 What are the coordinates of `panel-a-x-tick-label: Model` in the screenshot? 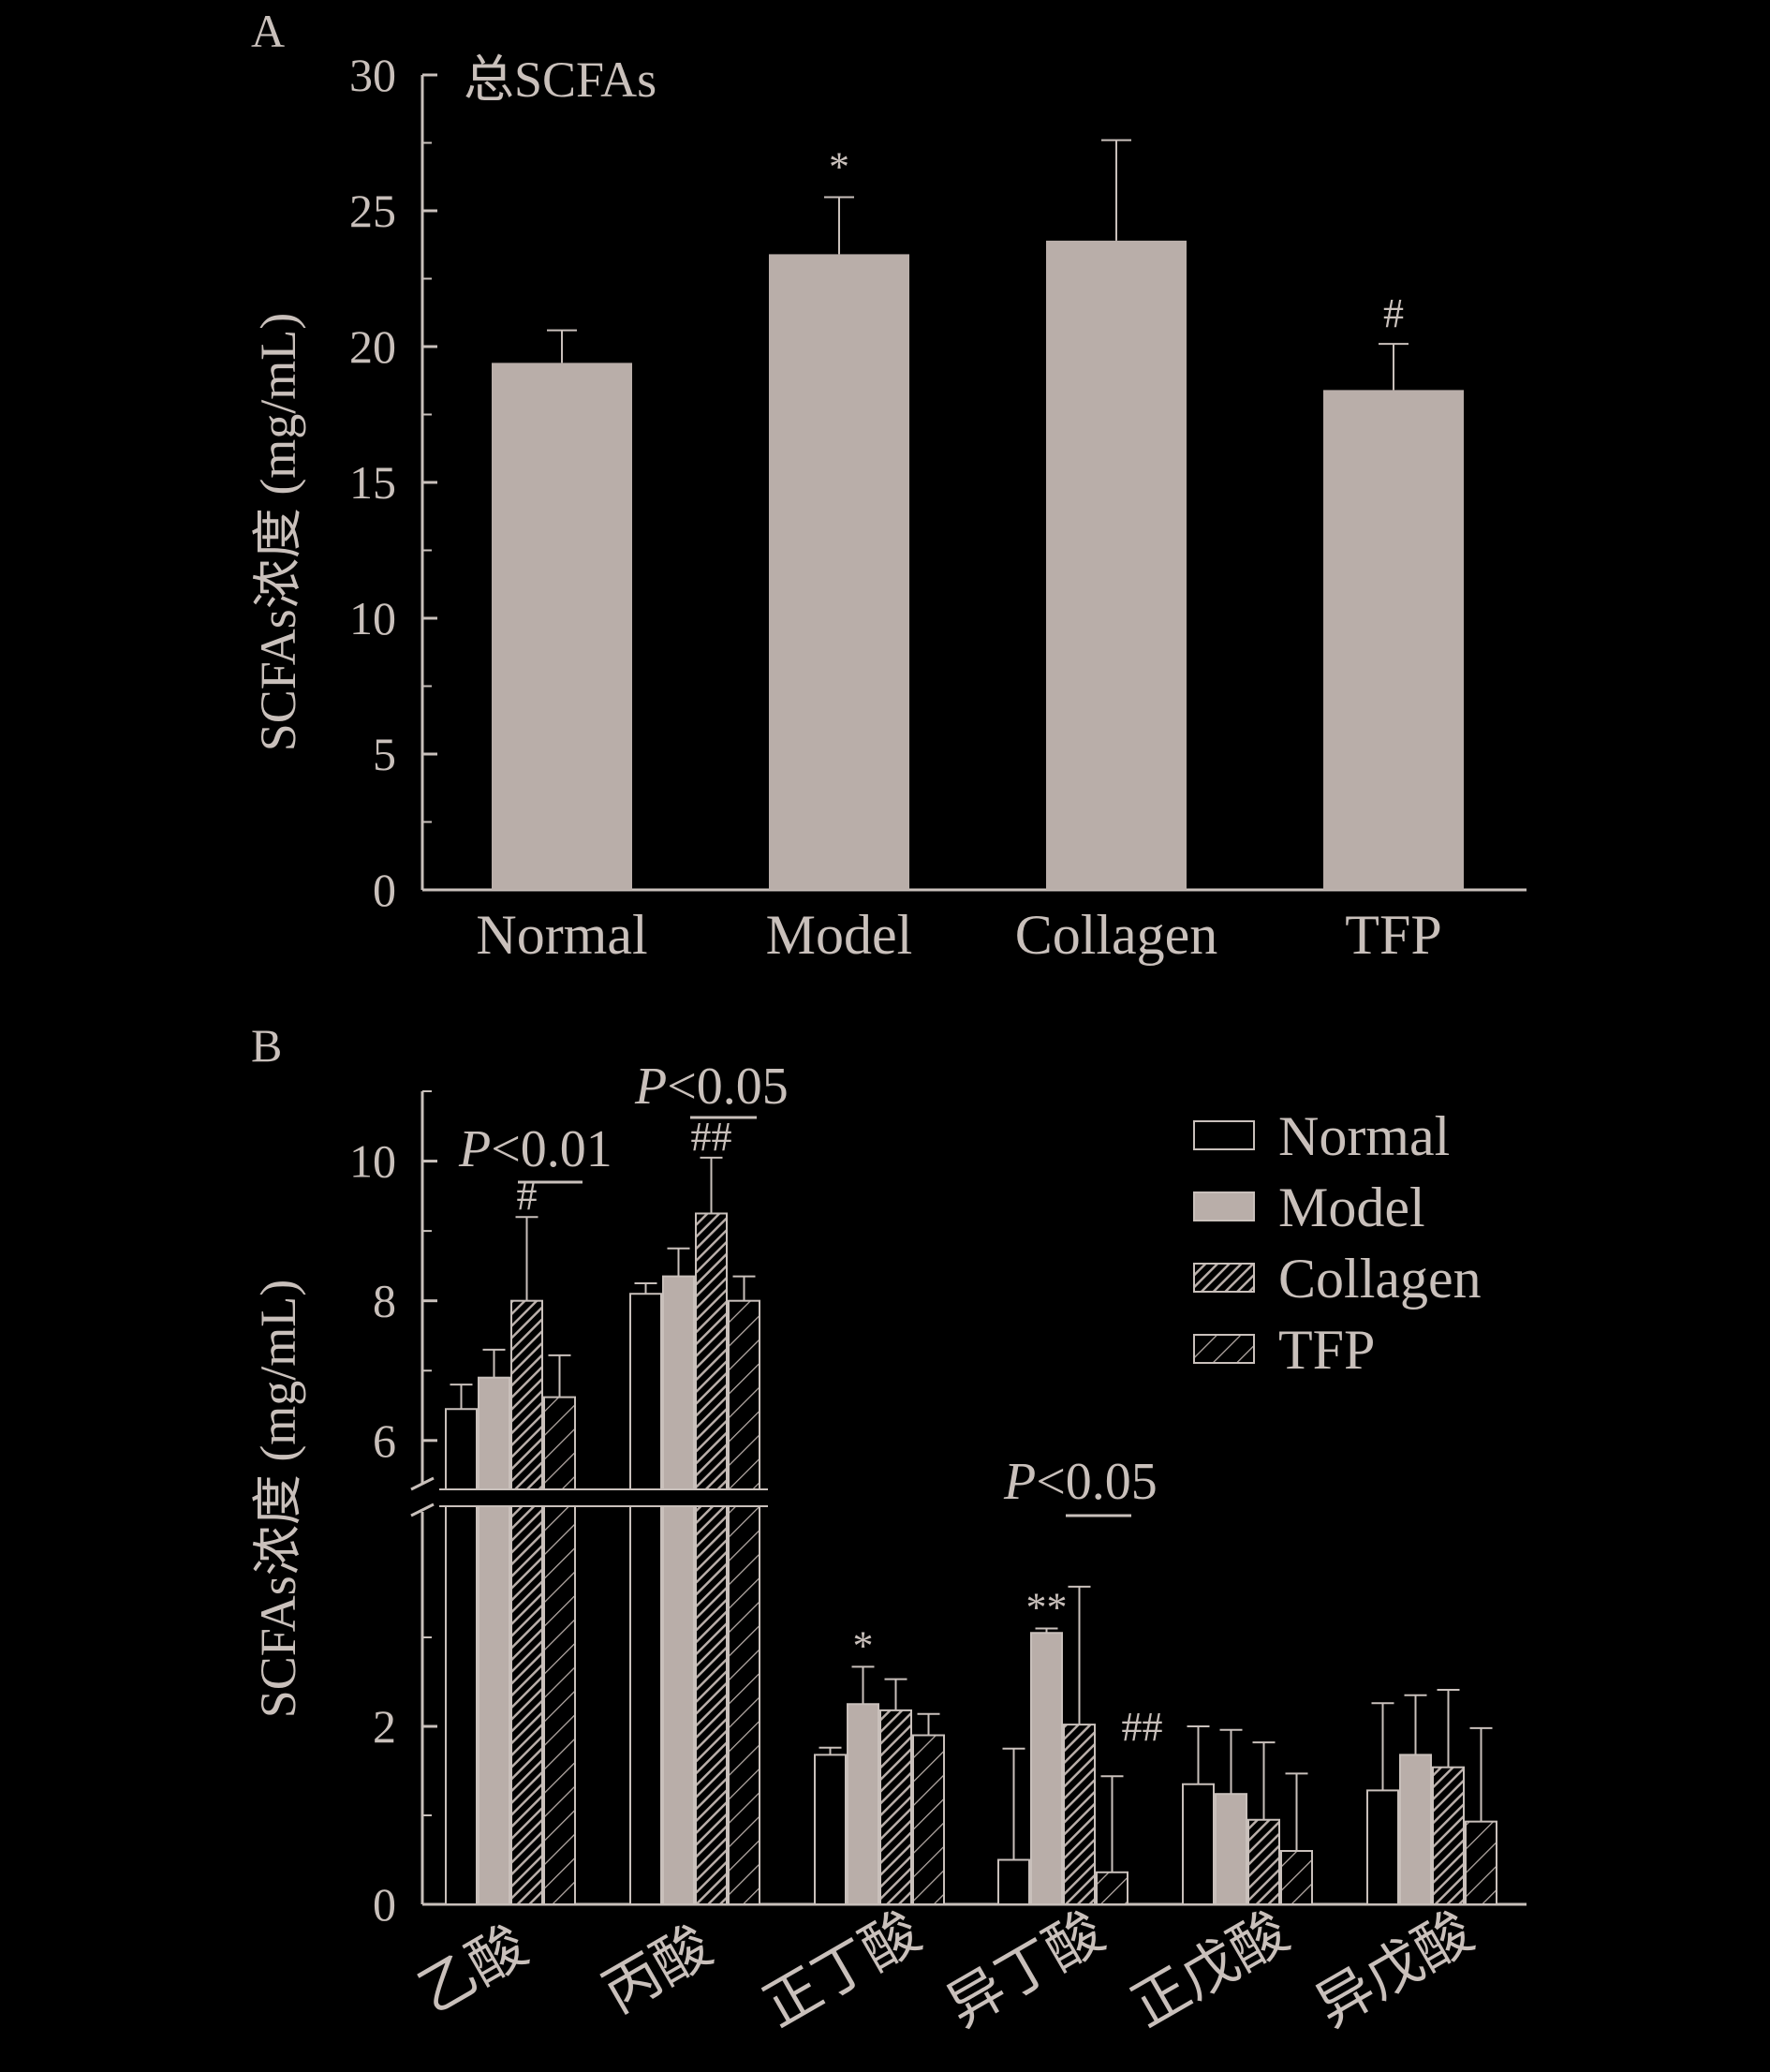 It's located at (840, 935).